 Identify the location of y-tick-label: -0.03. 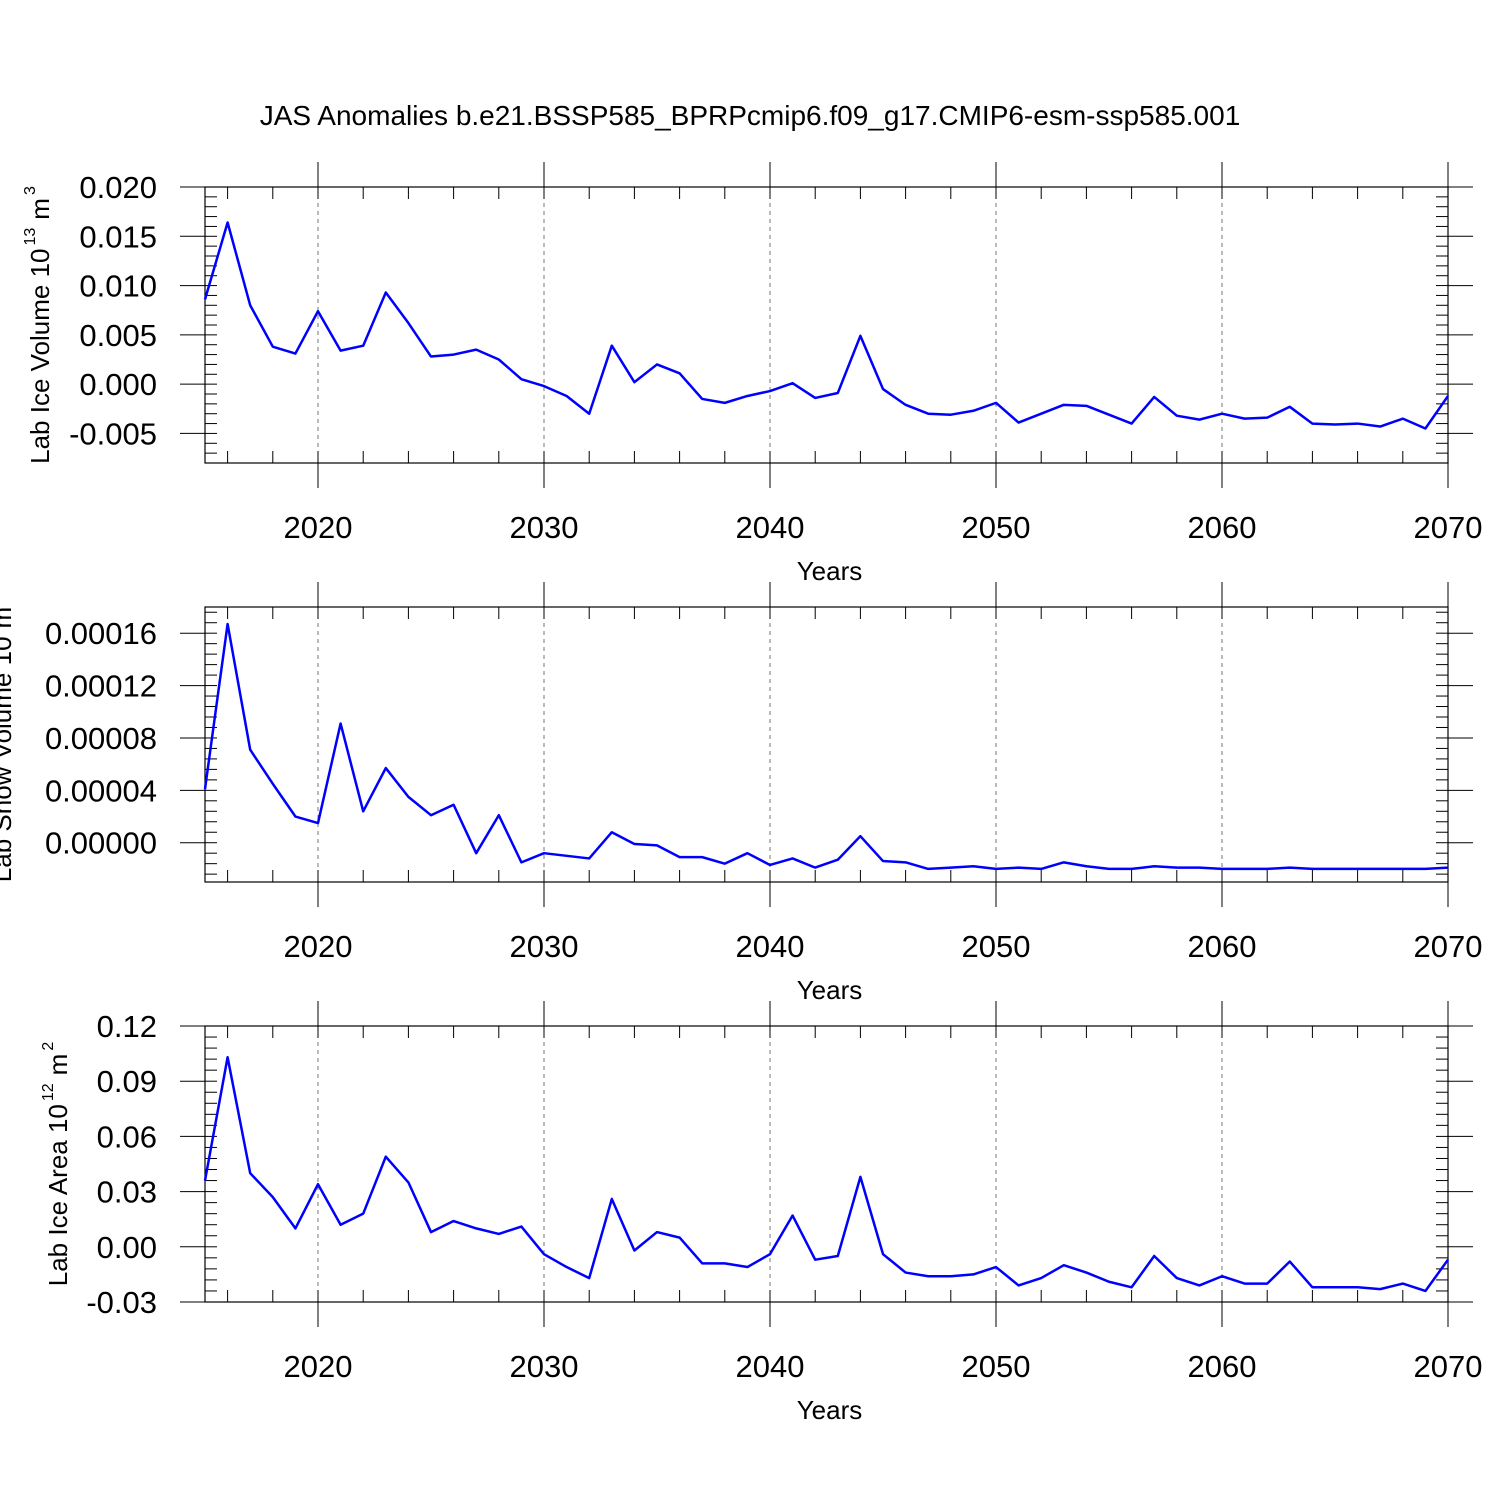
(121, 1302).